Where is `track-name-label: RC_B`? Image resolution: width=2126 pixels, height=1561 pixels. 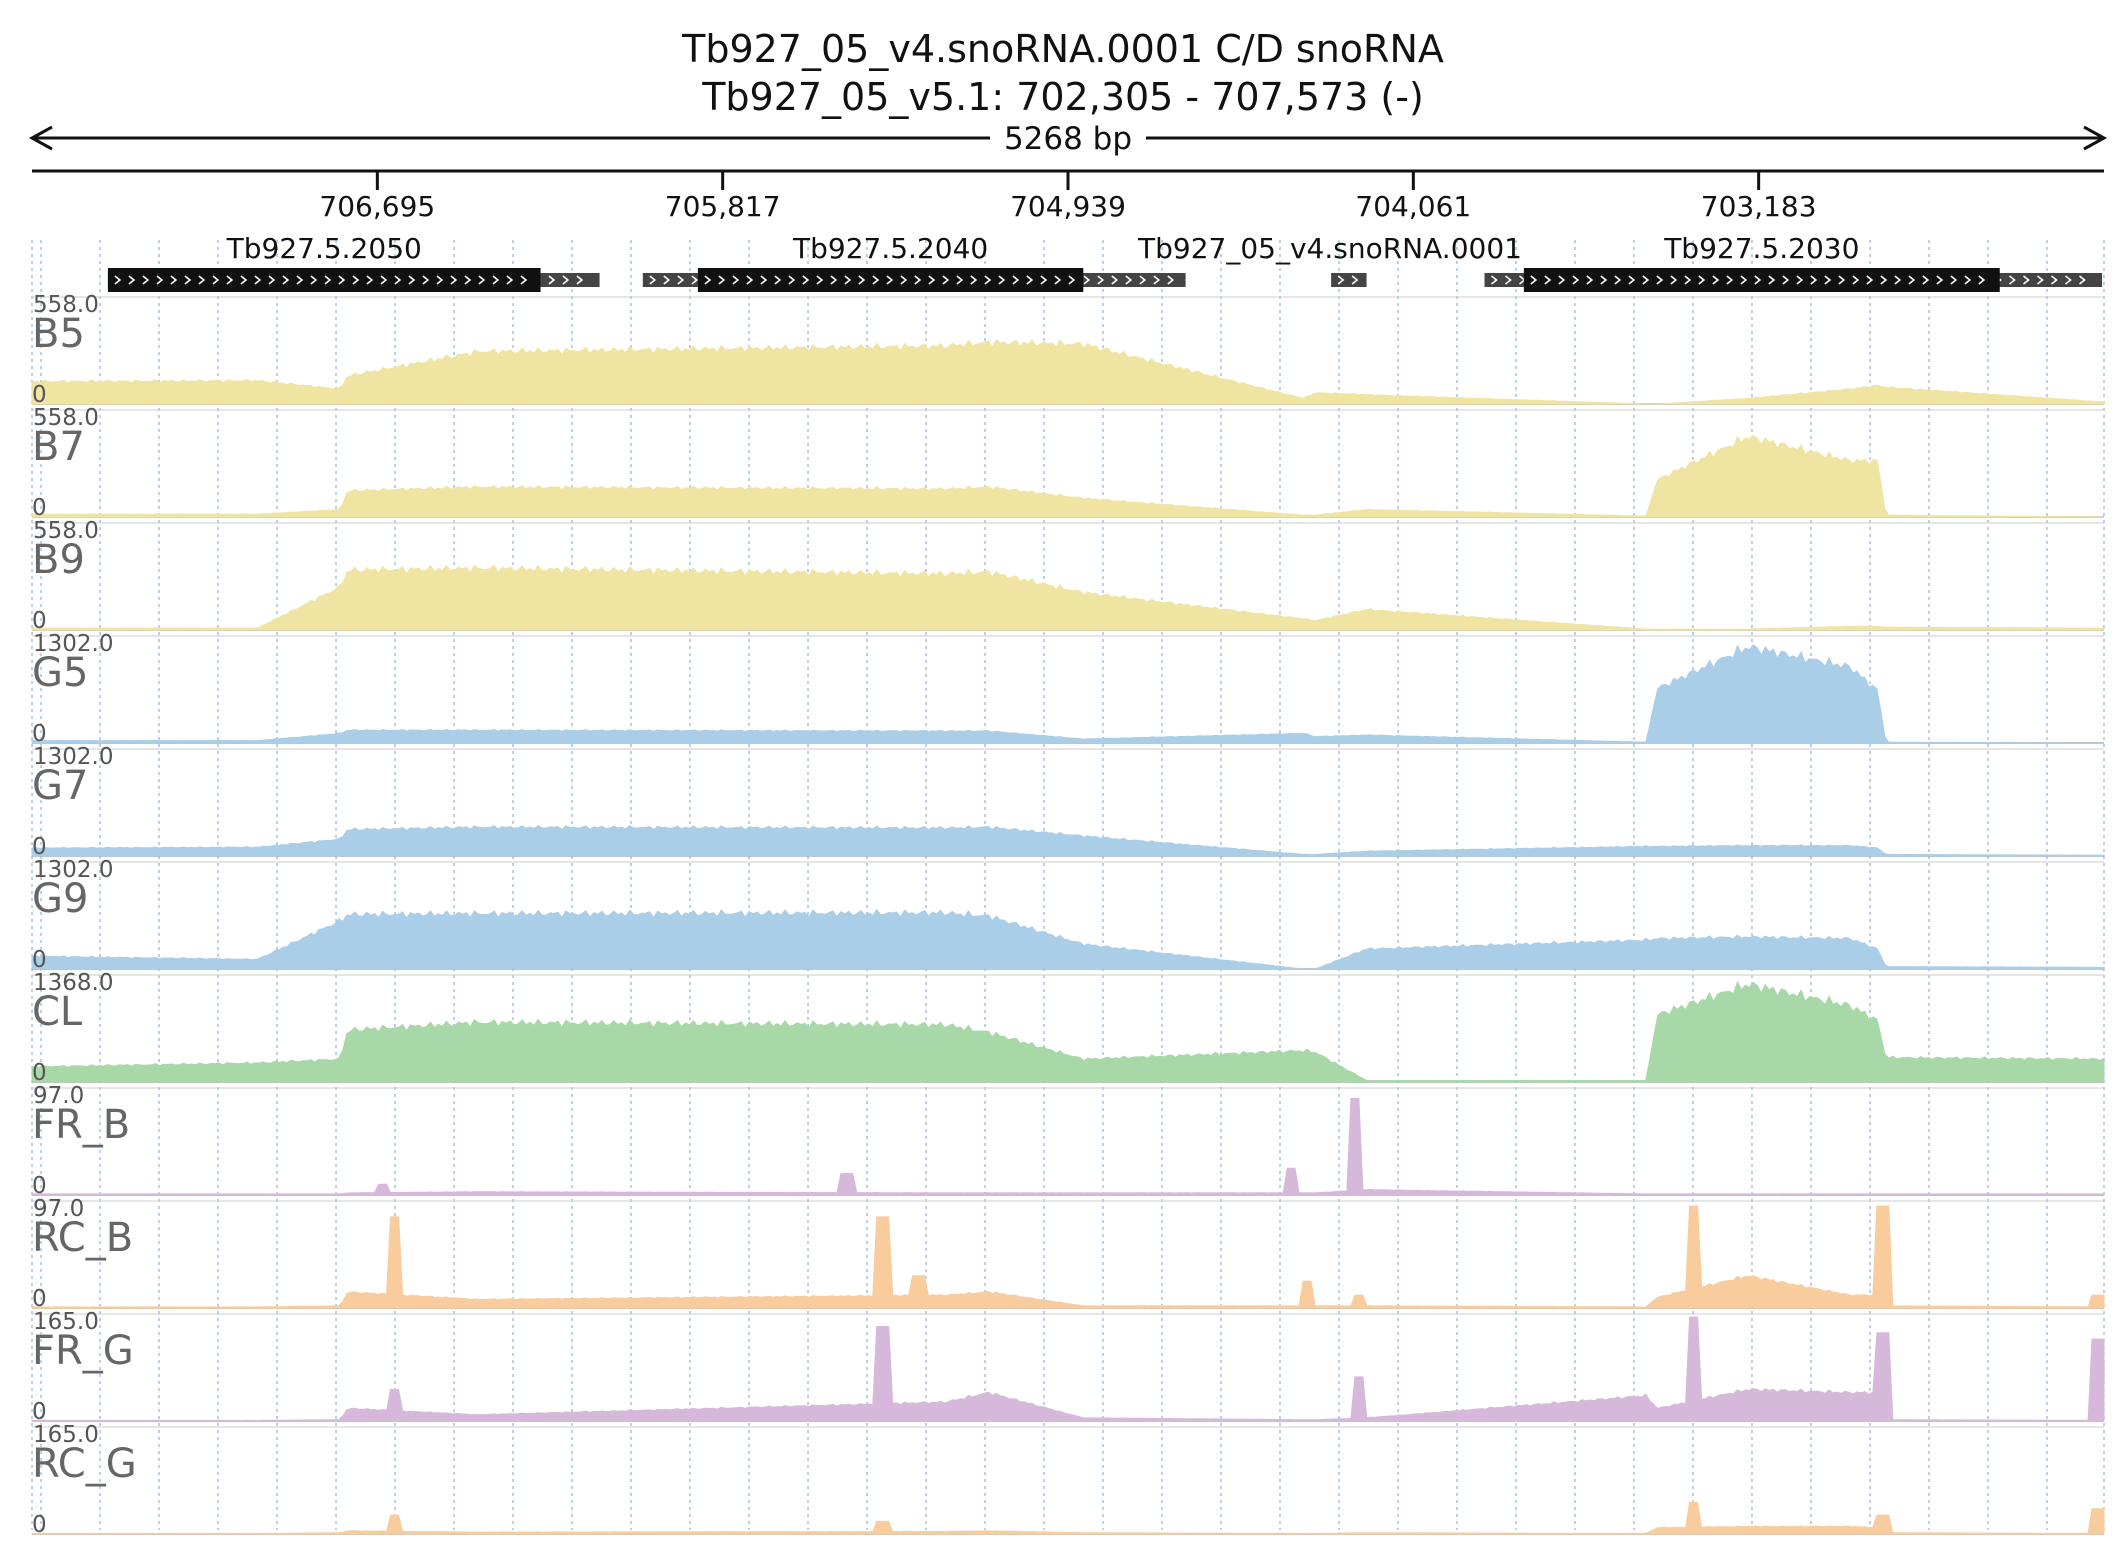
track-name-label: RC_B is located at coordinates (82, 1238).